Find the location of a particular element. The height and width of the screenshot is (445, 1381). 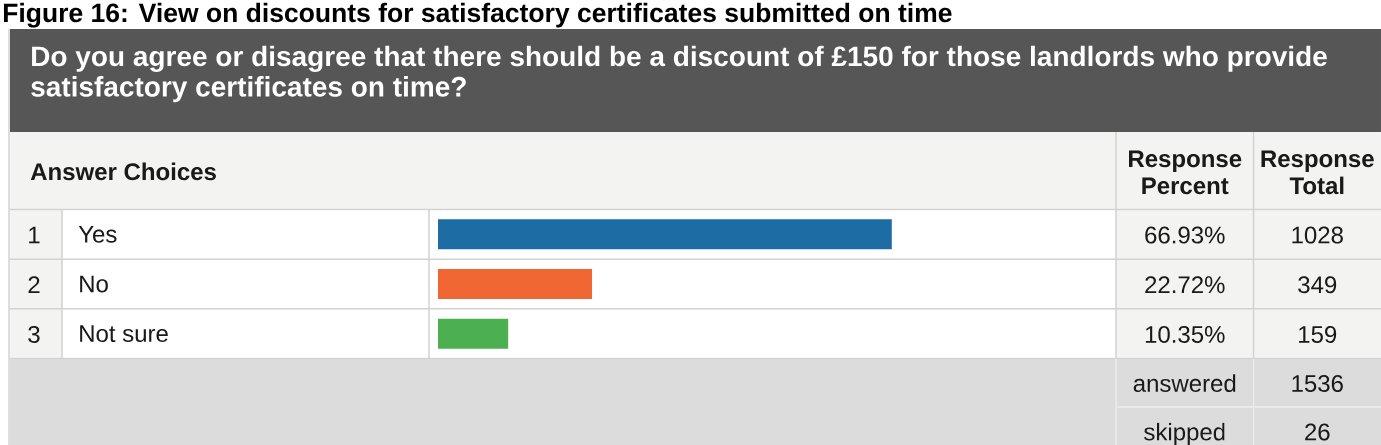

data-label: 10.35% is located at coordinates (1185, 334).